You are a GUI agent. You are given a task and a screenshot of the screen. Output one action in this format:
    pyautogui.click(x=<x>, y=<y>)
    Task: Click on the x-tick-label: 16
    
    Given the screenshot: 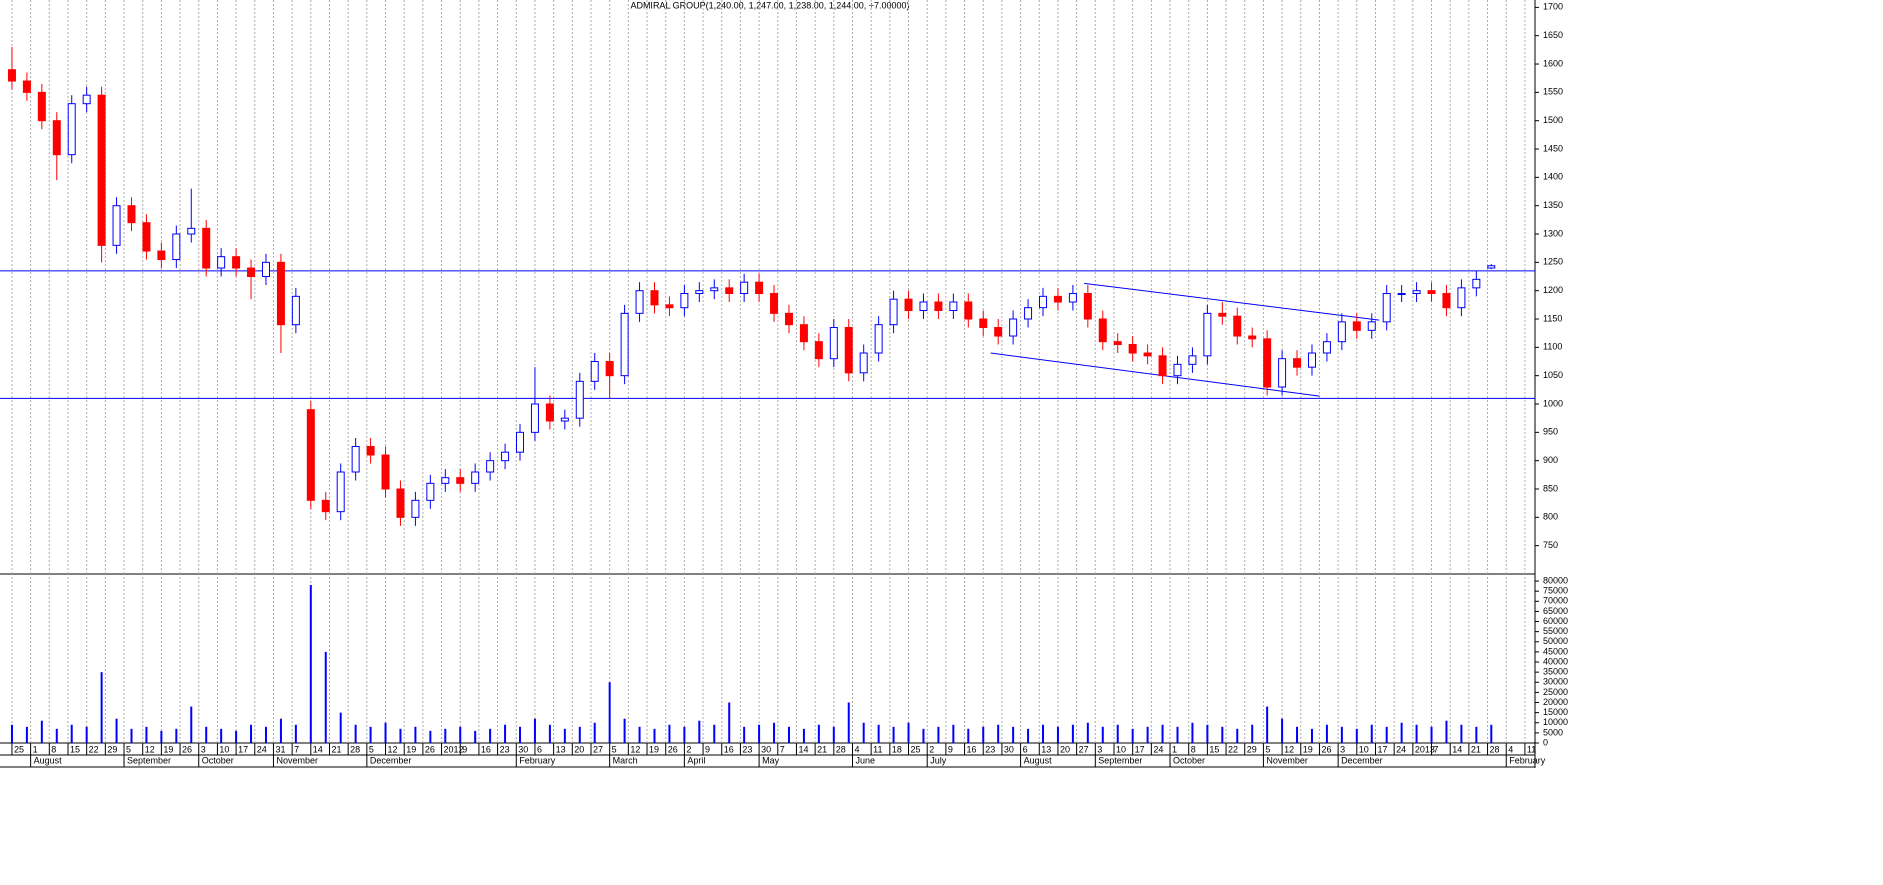 What is the action you would take?
    pyautogui.click(x=729, y=749)
    